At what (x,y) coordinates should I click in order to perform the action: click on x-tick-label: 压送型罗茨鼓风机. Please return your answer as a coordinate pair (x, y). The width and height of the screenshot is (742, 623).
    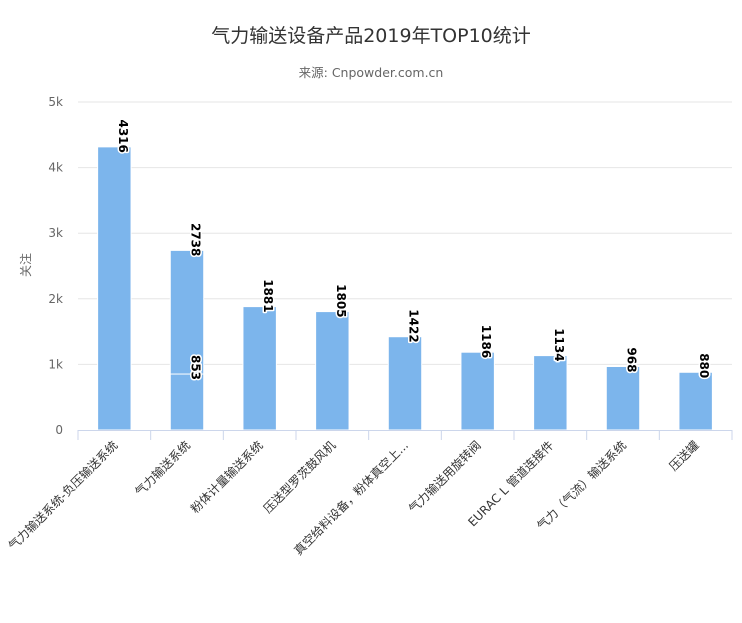
    Looking at the image, I should click on (299, 477).